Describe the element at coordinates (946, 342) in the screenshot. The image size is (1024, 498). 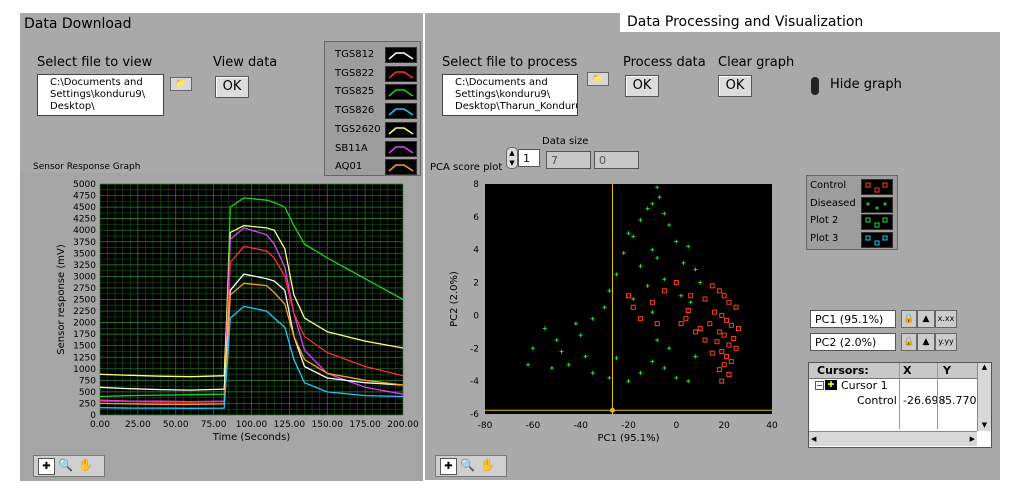
I see `cursor-pc2-format-icon: y.yy` at that location.